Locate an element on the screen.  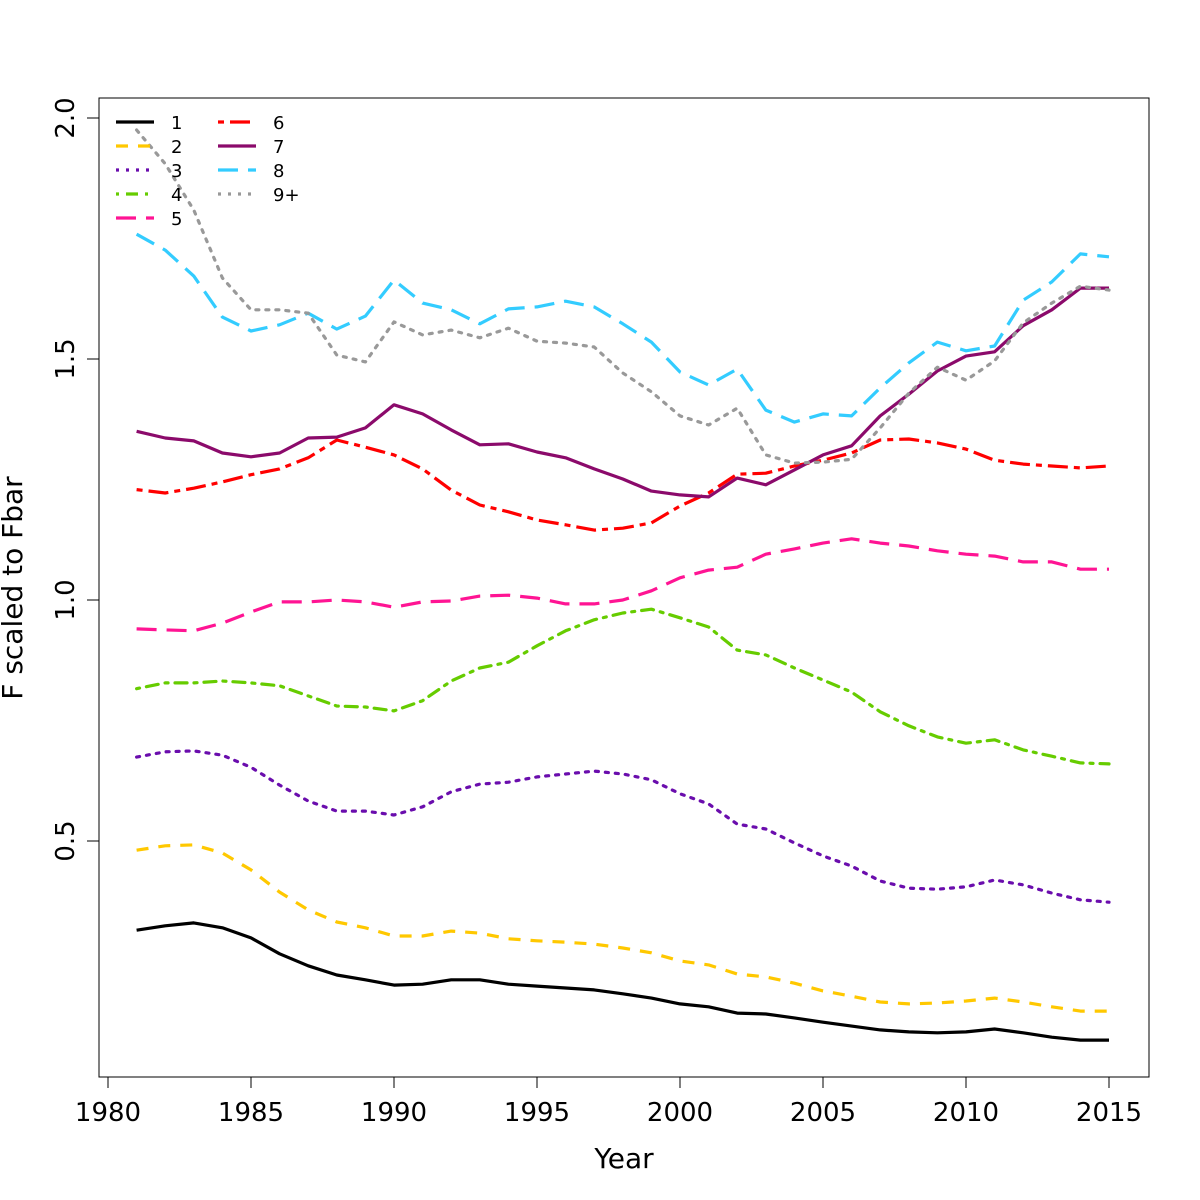
legend-item: 9+ is located at coordinates (259, 195).